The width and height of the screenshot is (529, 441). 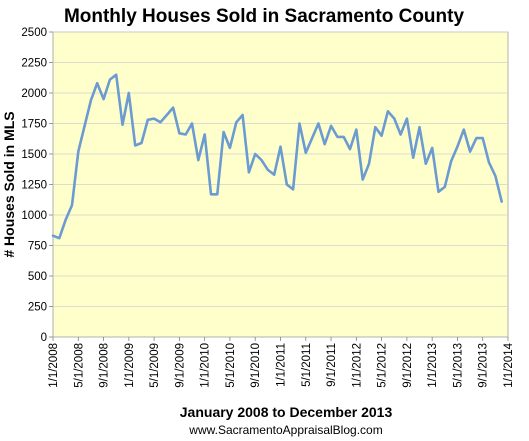 What do you see at coordinates (285, 430) in the screenshot?
I see `footer-url: www.SacramentoAppraisalBlog.com` at bounding box center [285, 430].